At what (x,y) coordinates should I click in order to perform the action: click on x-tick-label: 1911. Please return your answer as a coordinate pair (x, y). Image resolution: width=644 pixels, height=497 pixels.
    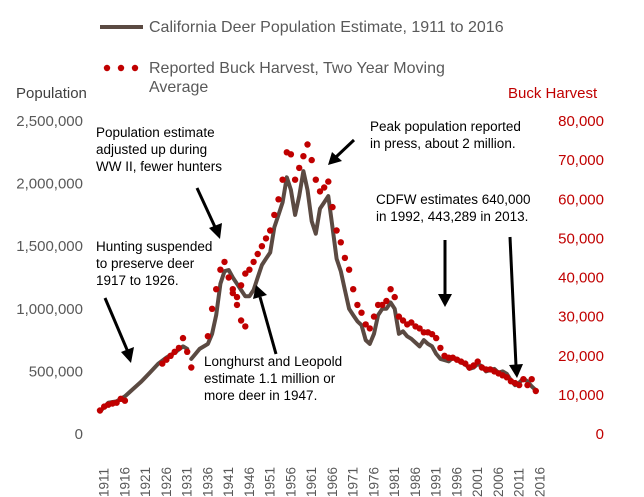
    Looking at the image, I should click on (104, 482).